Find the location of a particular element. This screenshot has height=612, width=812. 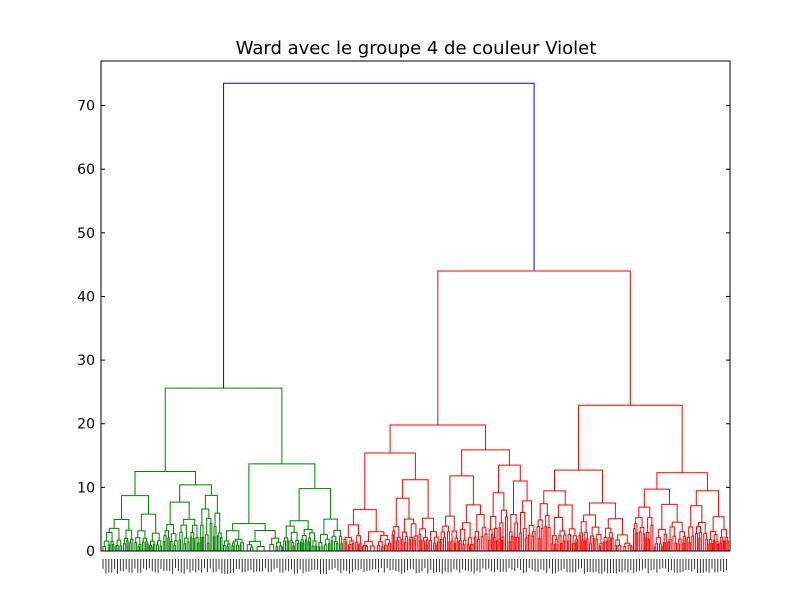

y-tick-label: 0 is located at coordinates (90, 552).